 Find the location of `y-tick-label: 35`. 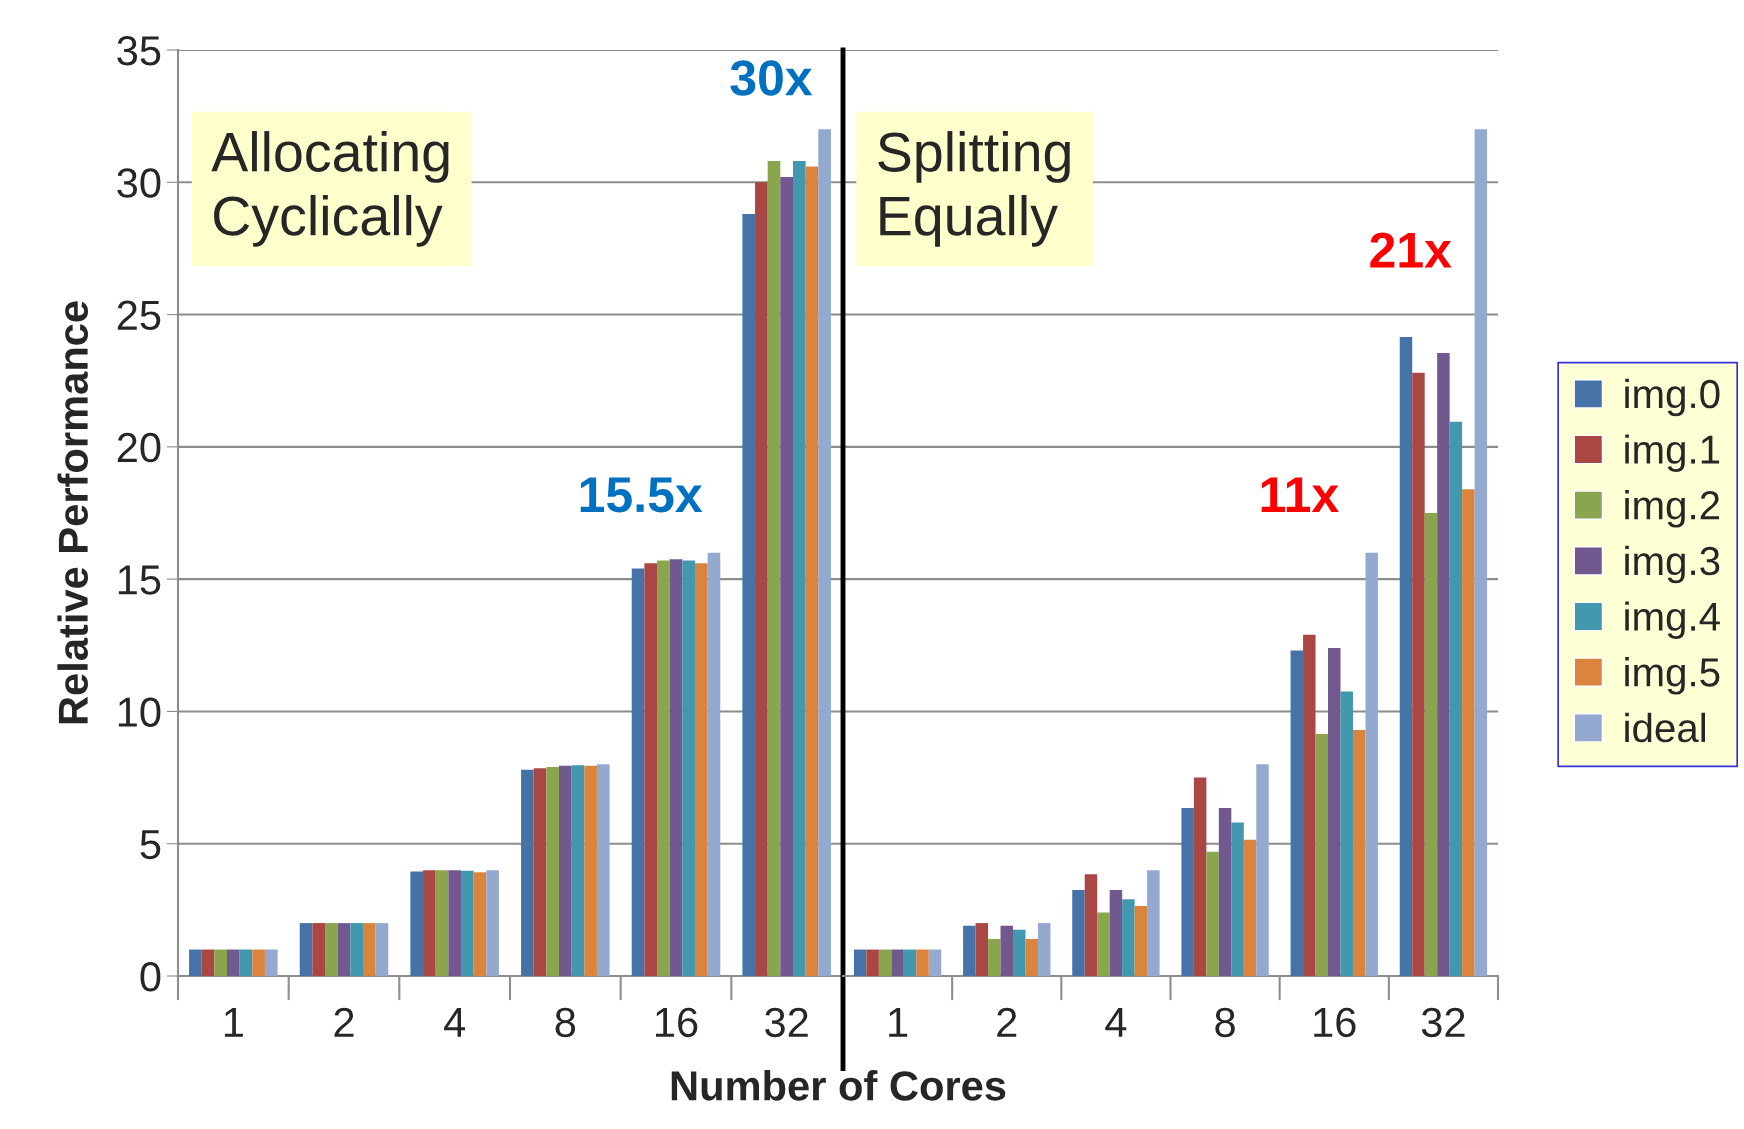

y-tick-label: 35 is located at coordinates (139, 51).